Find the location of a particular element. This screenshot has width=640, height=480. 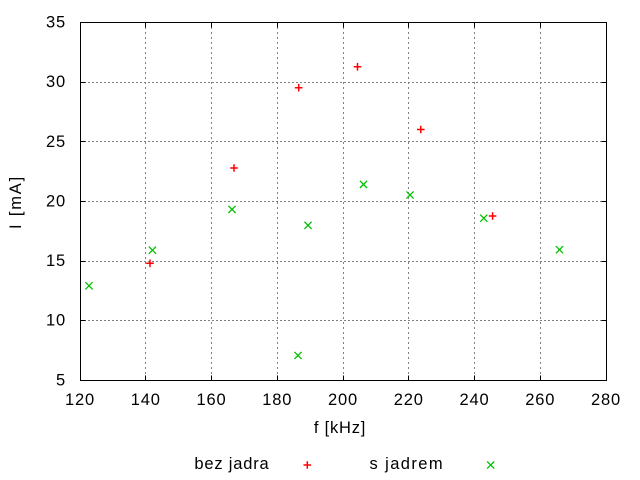

svg-text: 200 is located at coordinates (343, 400).